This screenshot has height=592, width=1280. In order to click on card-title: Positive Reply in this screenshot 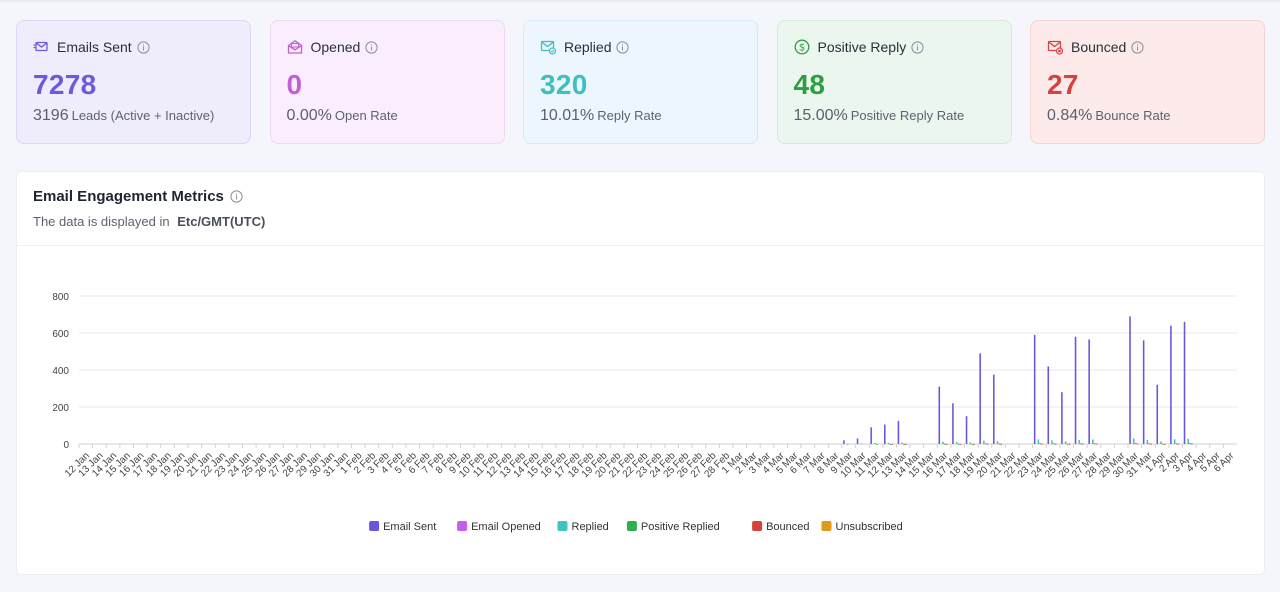, I will do `click(862, 47)`.